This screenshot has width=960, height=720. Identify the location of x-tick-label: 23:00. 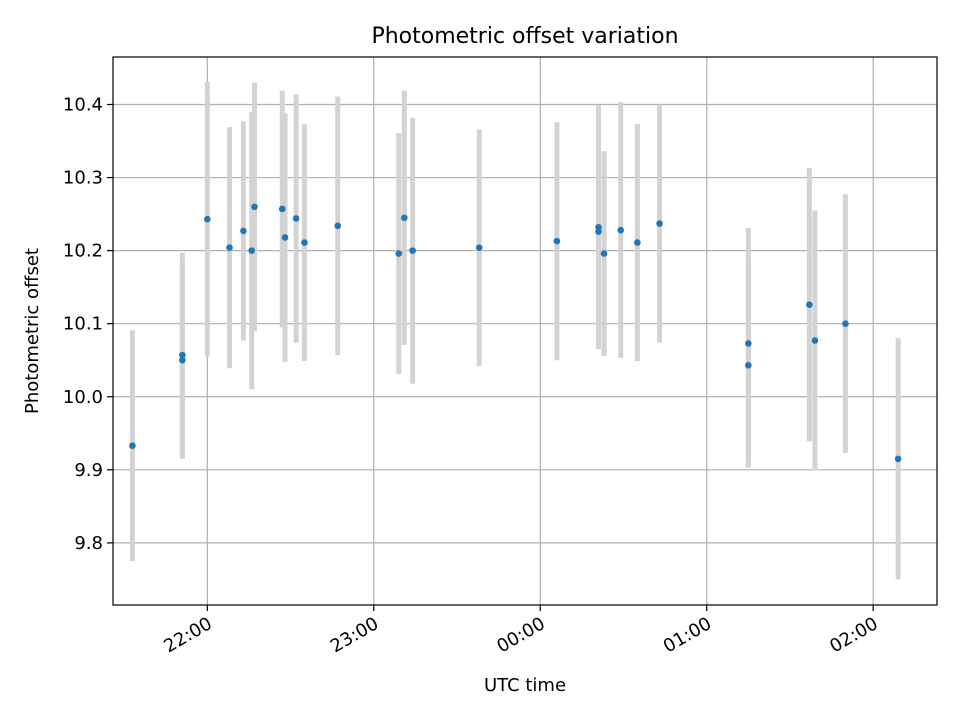
(354, 635).